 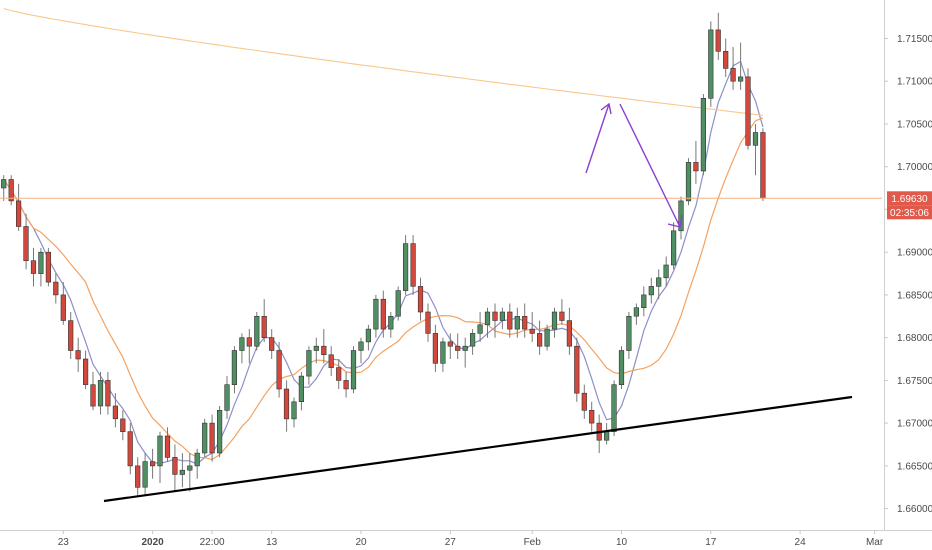 What do you see at coordinates (875, 542) in the screenshot?
I see `time-tick-label: Mar` at bounding box center [875, 542].